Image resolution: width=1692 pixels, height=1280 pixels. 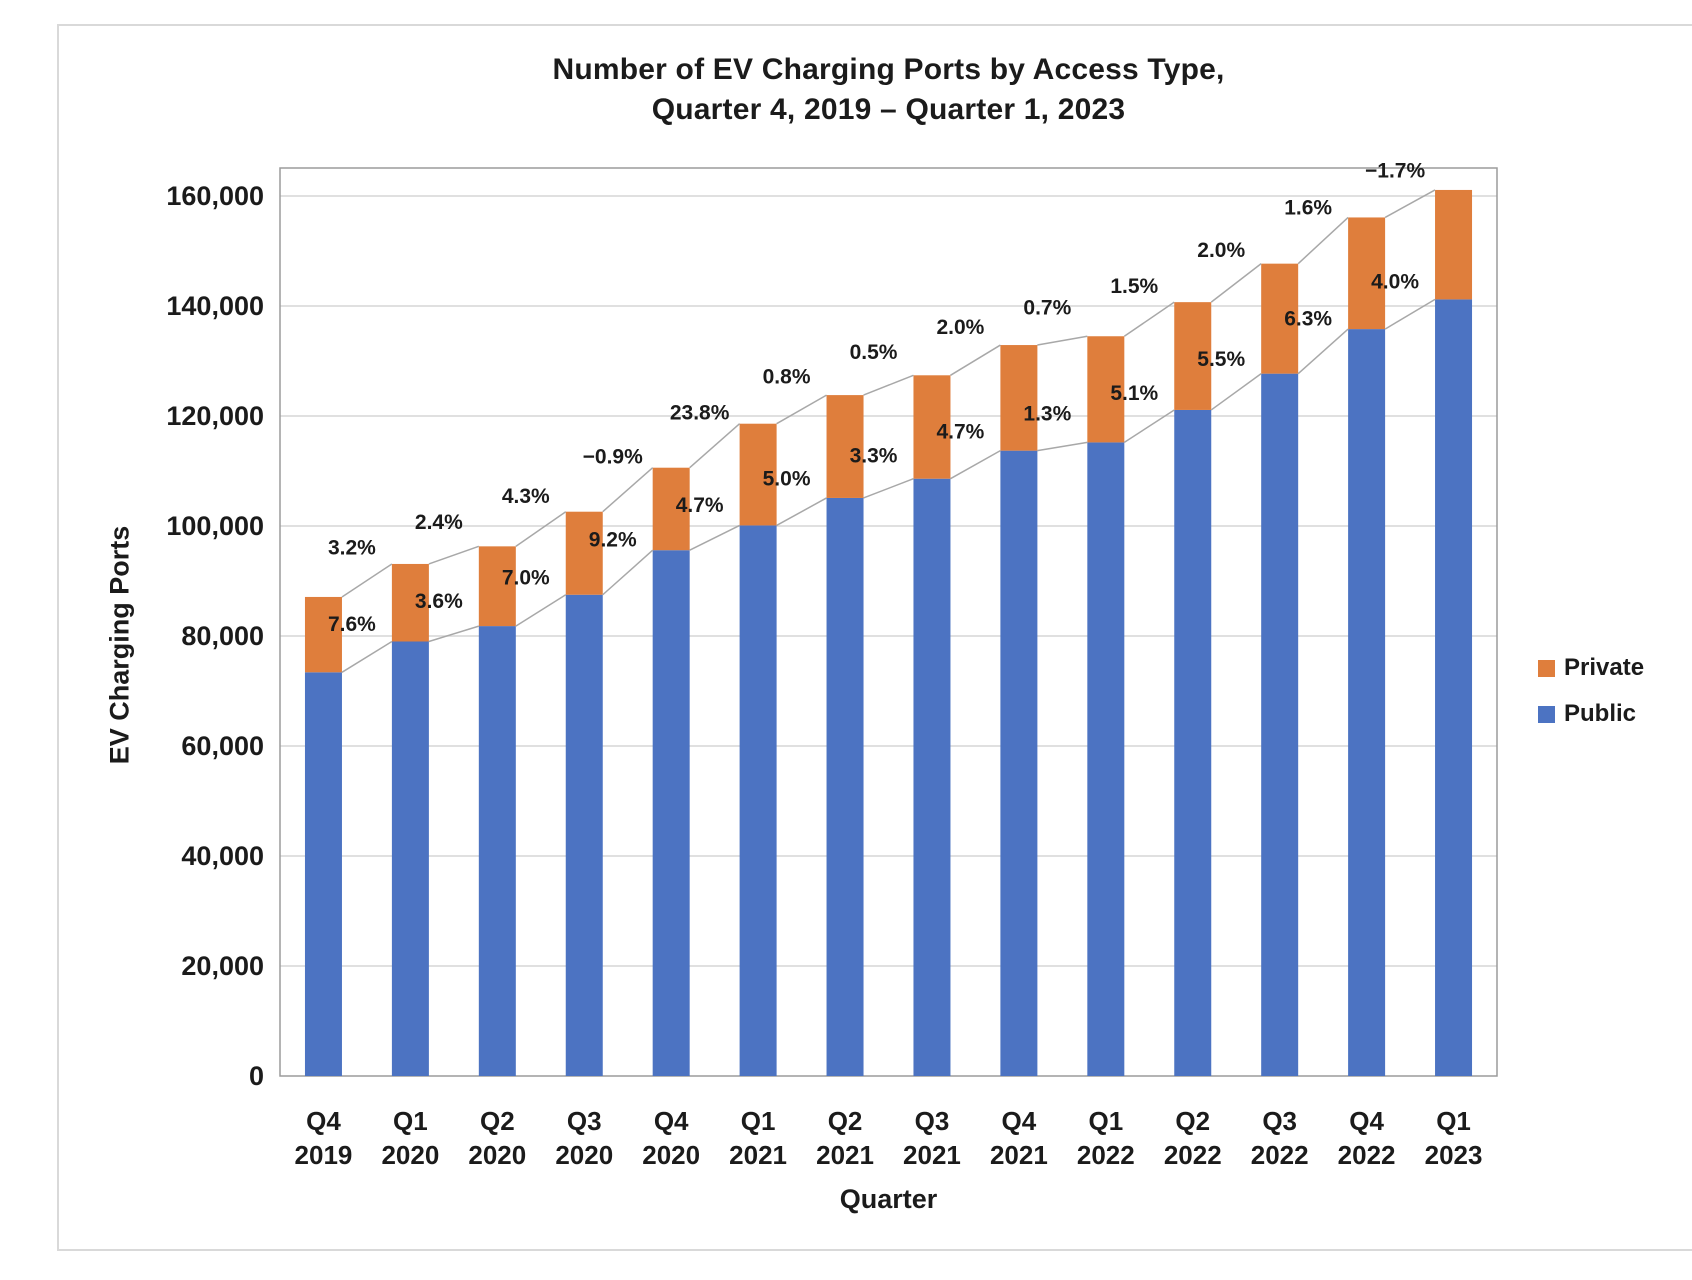 I want to click on private-growth-label: 4.3%, so click(x=526, y=496).